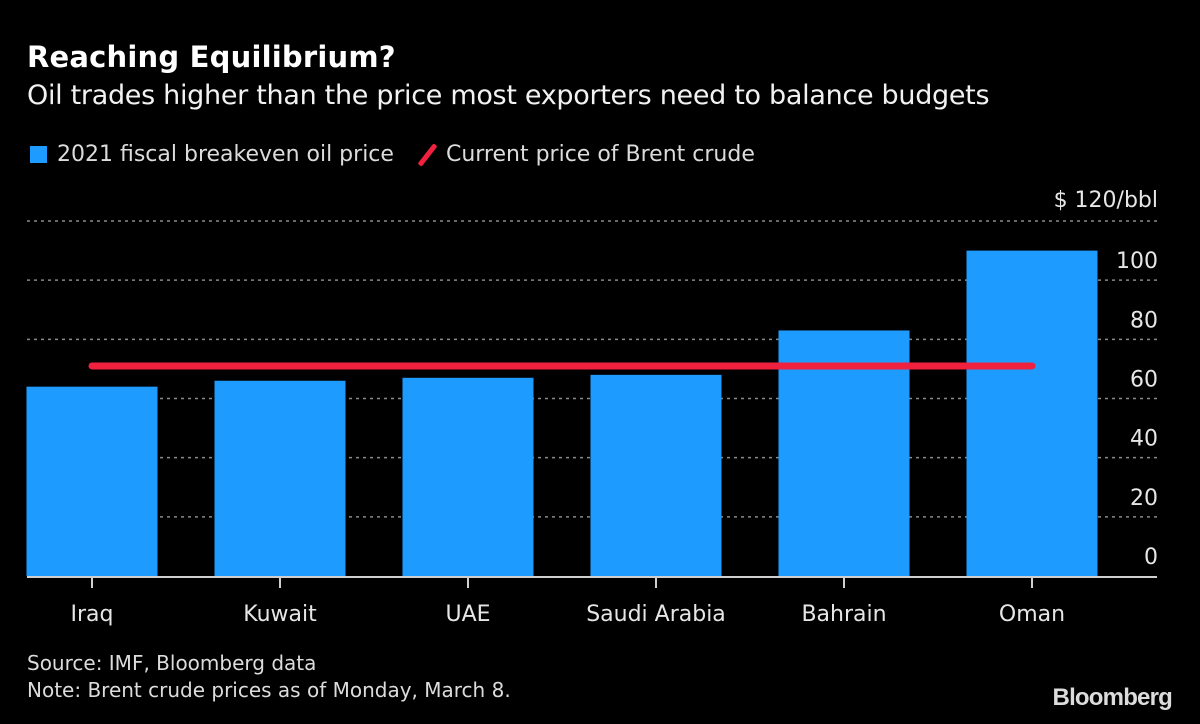 The image size is (1200, 724). Describe the element at coordinates (280, 478) in the screenshot. I see `bar-kuwait` at that location.